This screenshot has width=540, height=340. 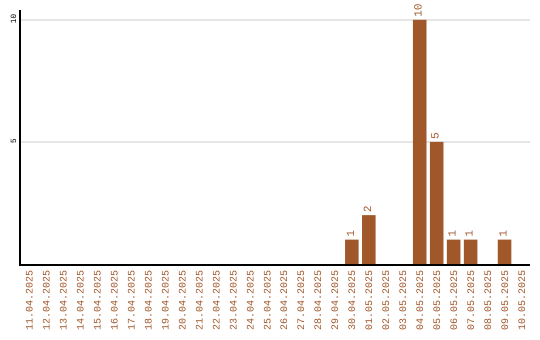 I want to click on x-tick-label: 18.04.2025, so click(x=150, y=300).